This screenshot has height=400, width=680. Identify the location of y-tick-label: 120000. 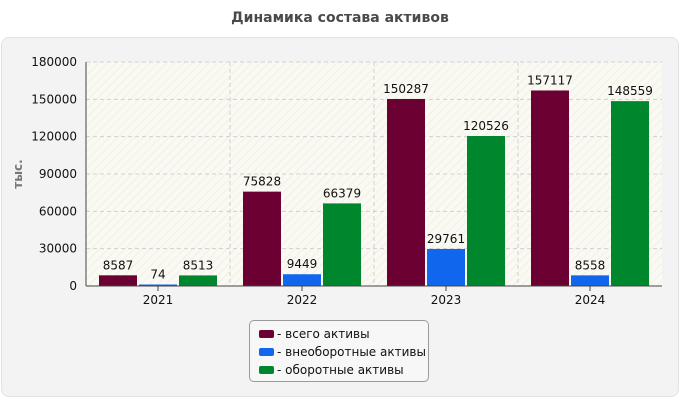
(54, 137).